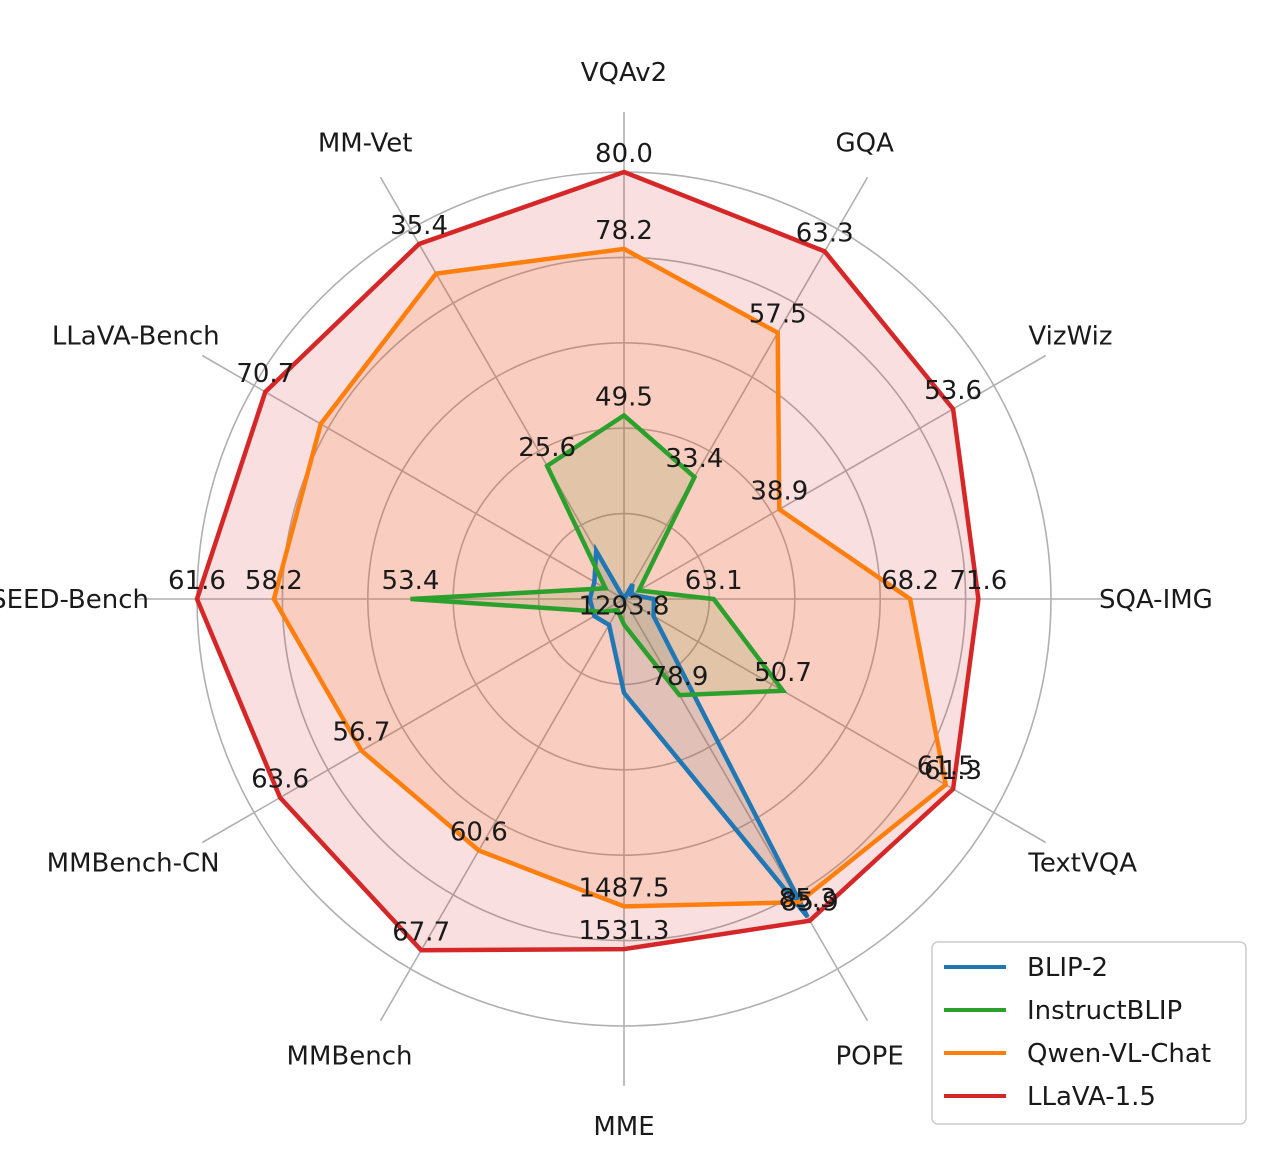 The width and height of the screenshot is (1272, 1152). What do you see at coordinates (624, 888) in the screenshot?
I see `value-label-qwen-vl-chat-mme: 1487.5` at bounding box center [624, 888].